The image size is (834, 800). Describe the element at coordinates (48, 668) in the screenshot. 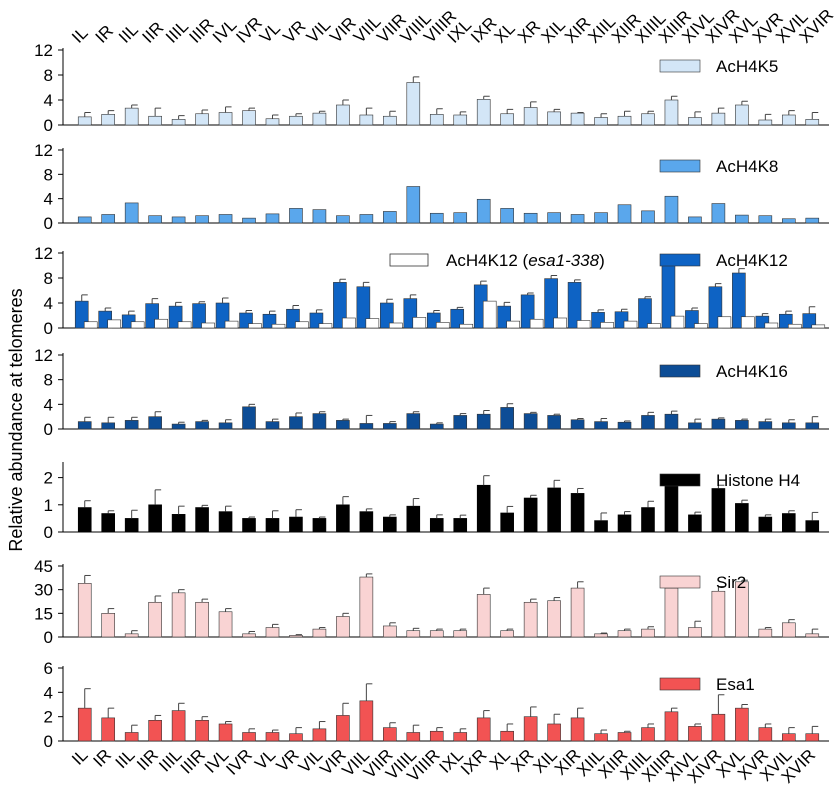

I see `y-tick-label: 6` at that location.